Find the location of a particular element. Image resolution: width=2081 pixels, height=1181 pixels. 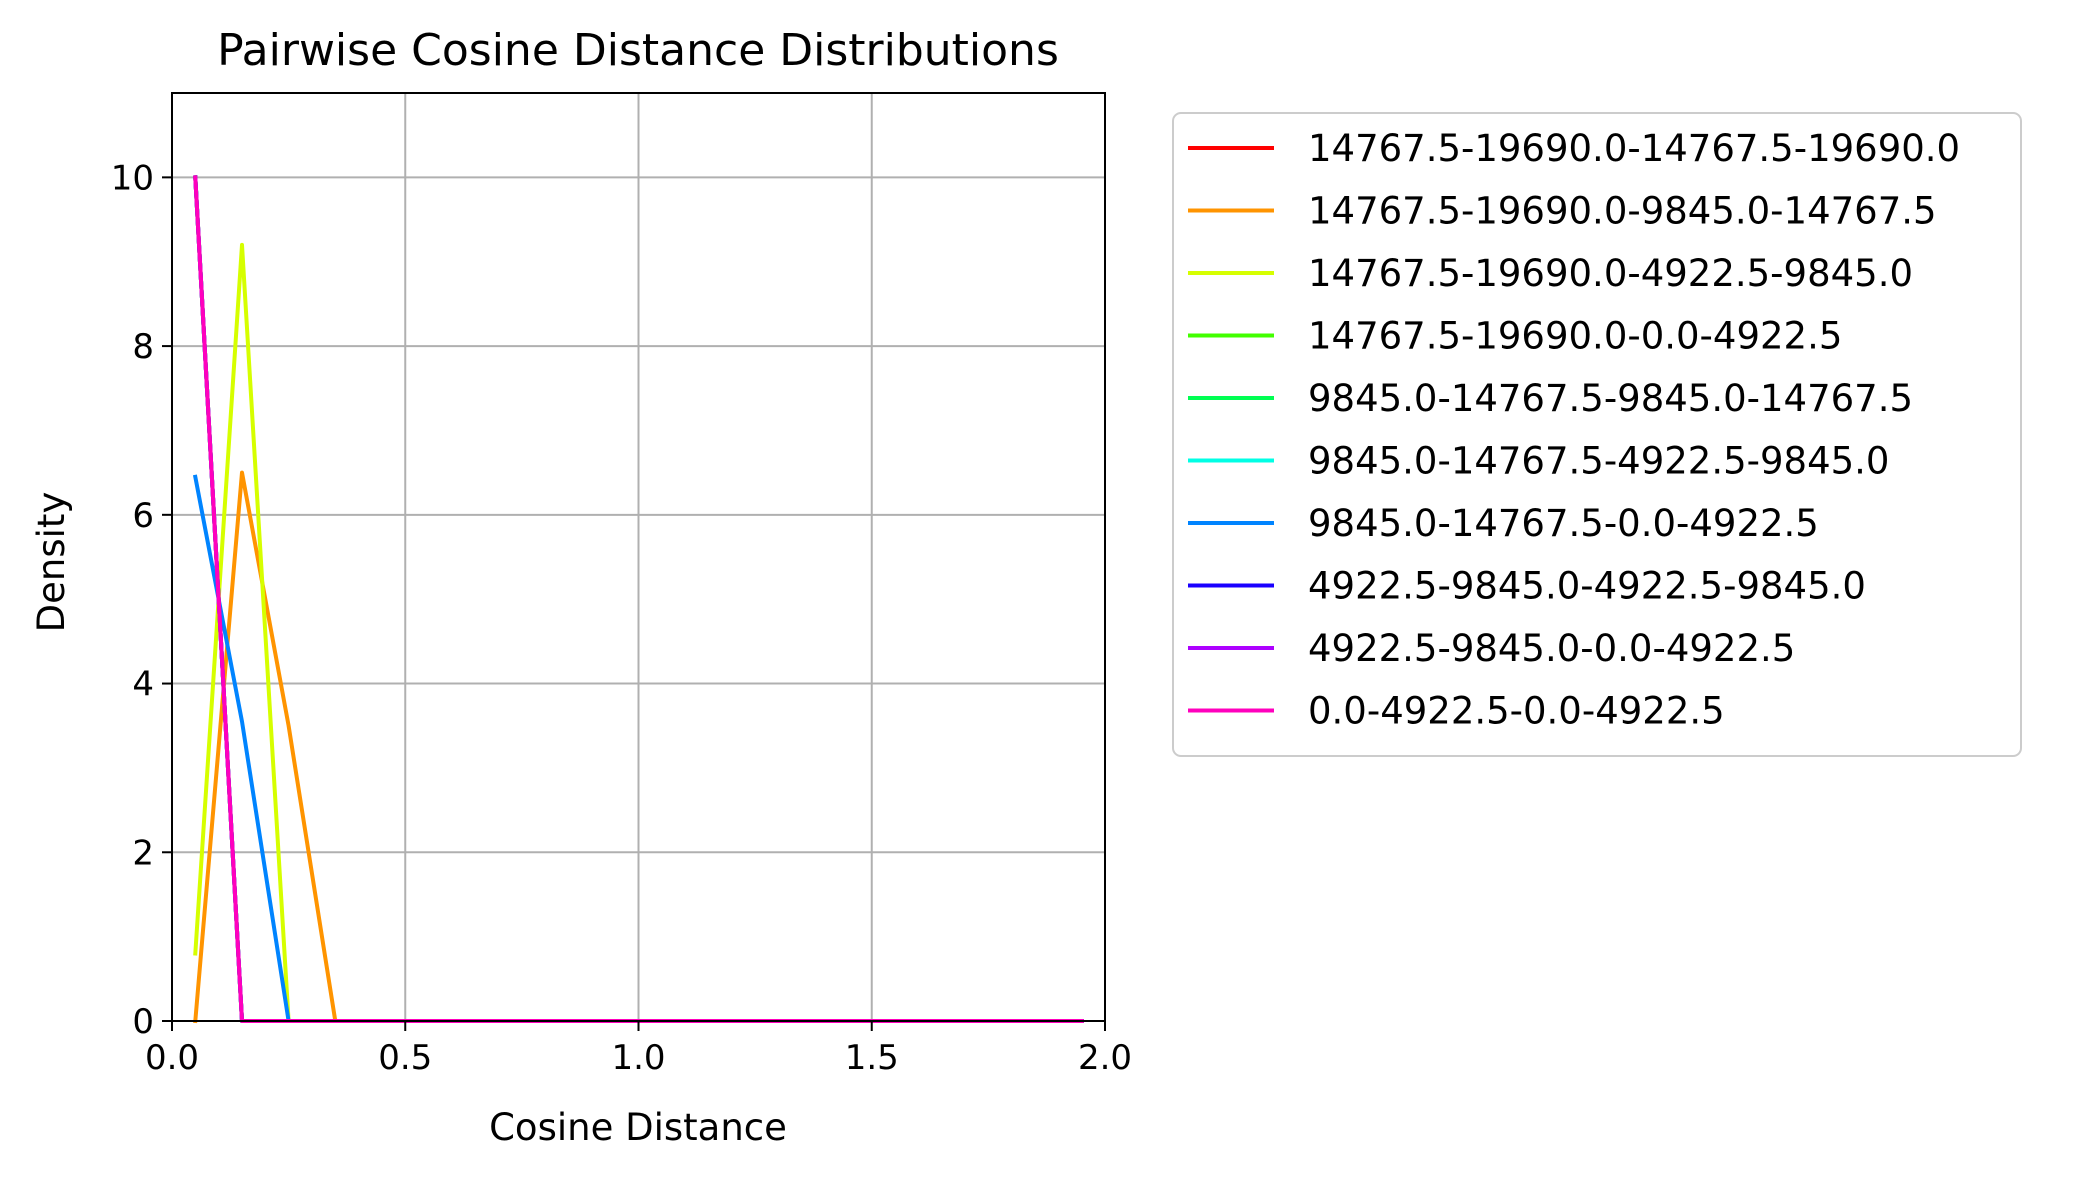

y-axis-label: Density is located at coordinates (51, 562).